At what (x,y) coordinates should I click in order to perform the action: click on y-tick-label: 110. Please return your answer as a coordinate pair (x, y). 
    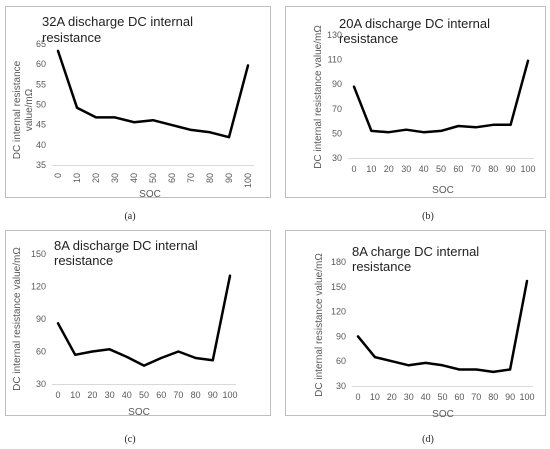
    Looking at the image, I should click on (335, 60).